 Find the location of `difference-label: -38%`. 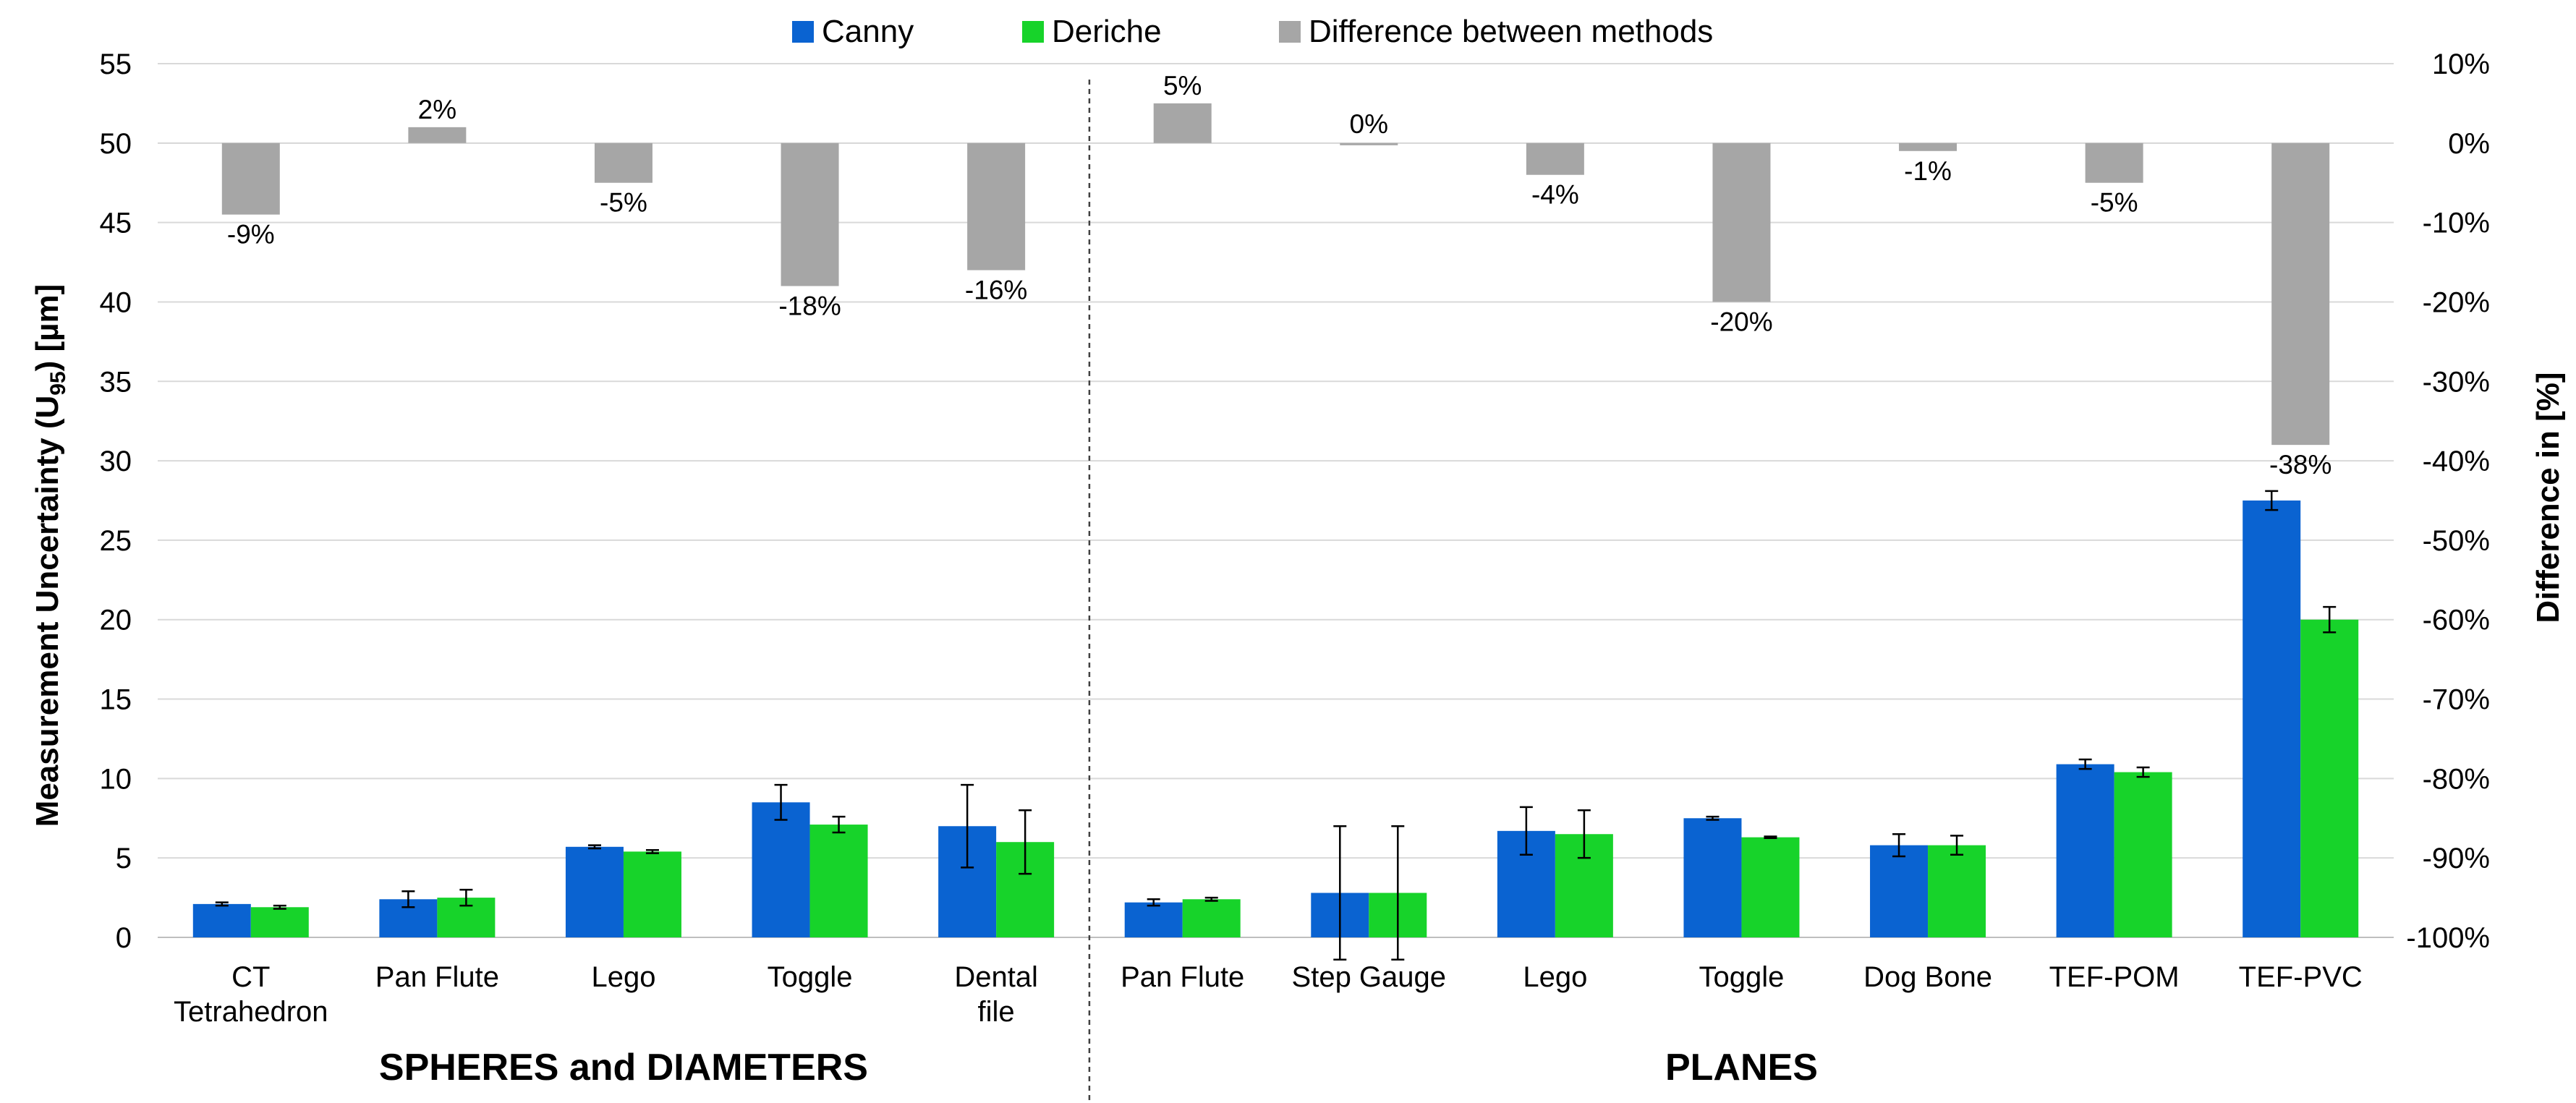

difference-label: -38% is located at coordinates (2300, 465).